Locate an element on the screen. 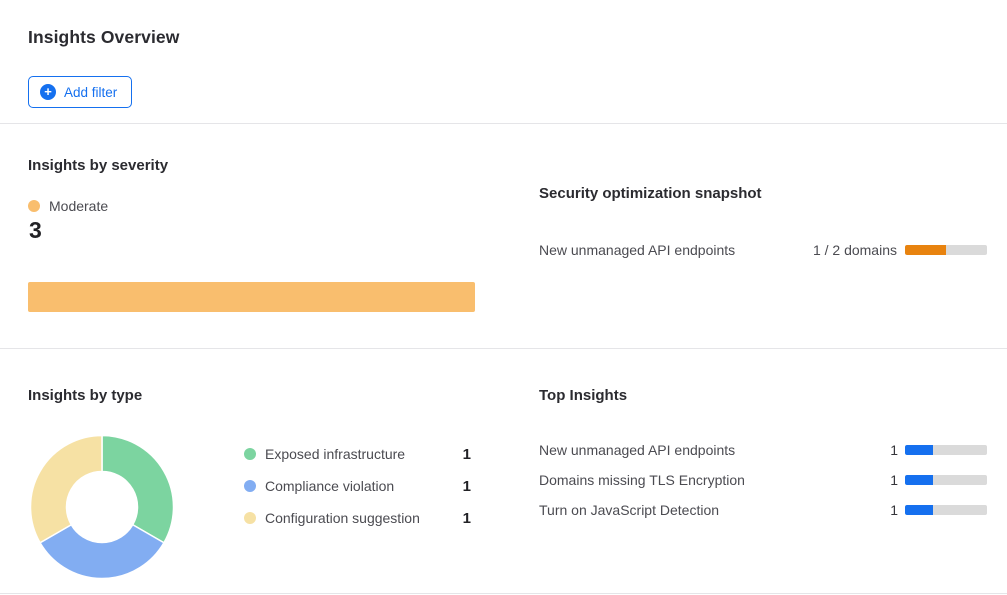 The width and height of the screenshot is (1007, 595). green-legend-dot is located at coordinates (250, 454).